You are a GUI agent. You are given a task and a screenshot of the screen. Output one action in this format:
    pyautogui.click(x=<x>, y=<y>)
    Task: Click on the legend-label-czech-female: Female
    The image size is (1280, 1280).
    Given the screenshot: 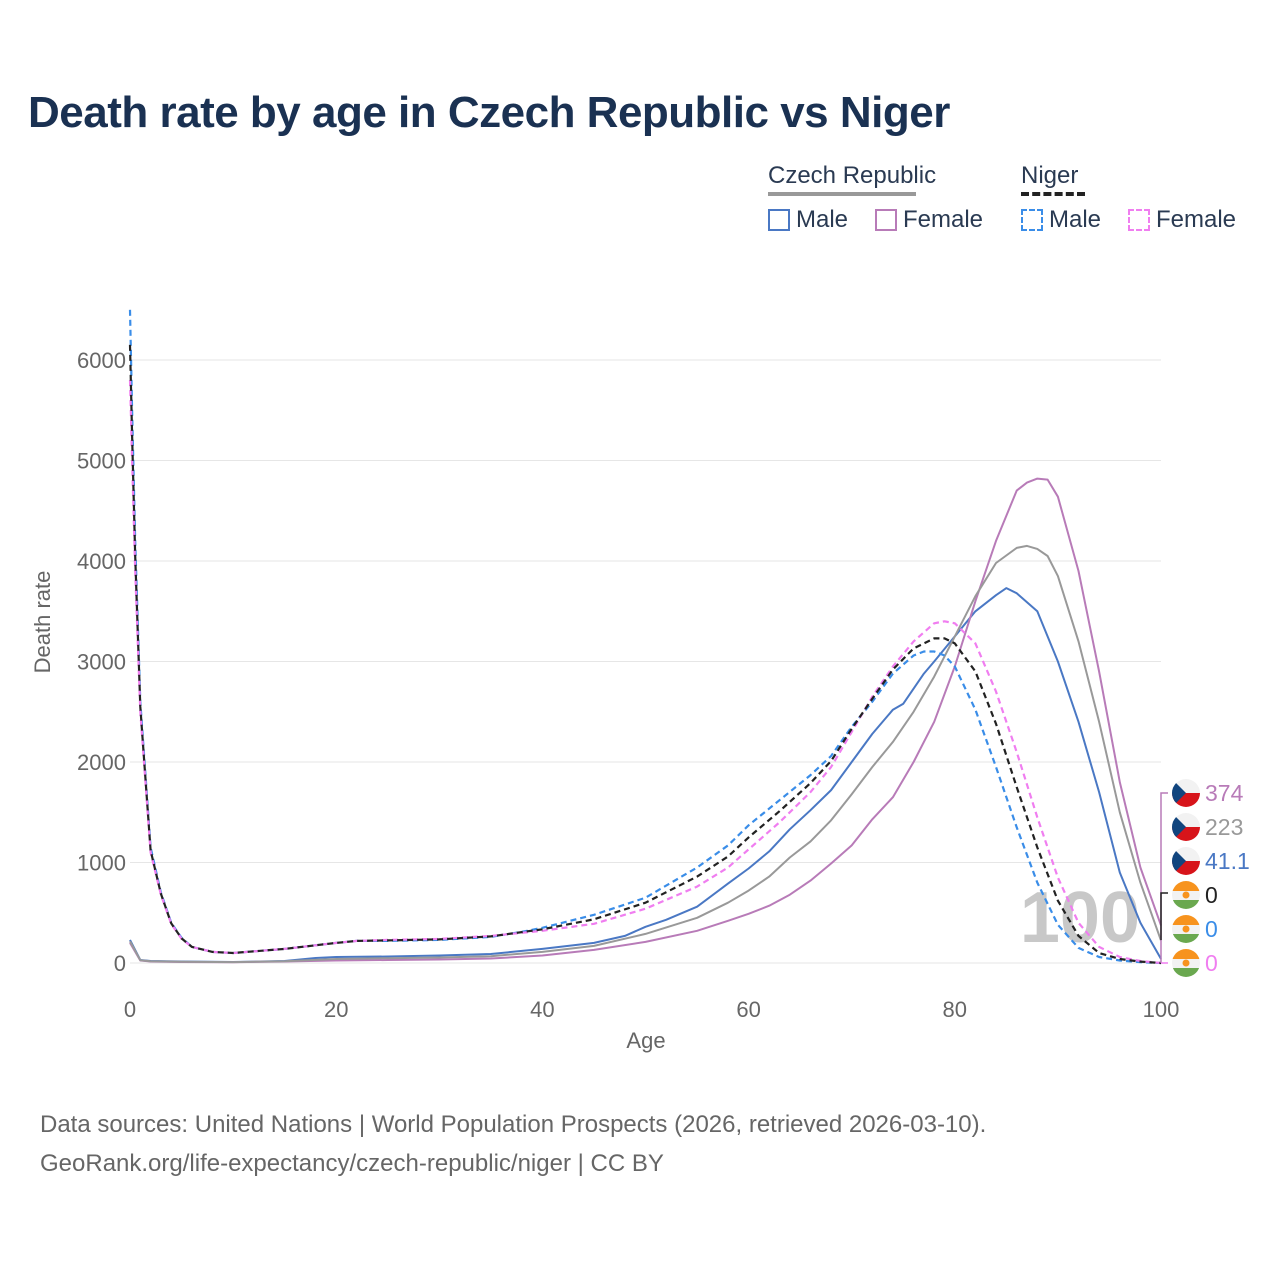 What is the action you would take?
    pyautogui.click(x=943, y=219)
    